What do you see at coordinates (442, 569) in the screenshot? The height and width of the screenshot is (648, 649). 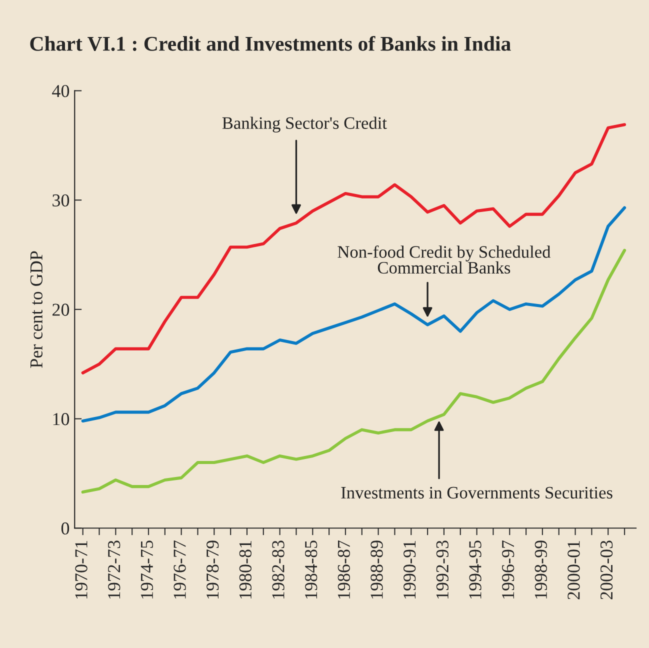 I see `x-tick-label: 1992-93` at bounding box center [442, 569].